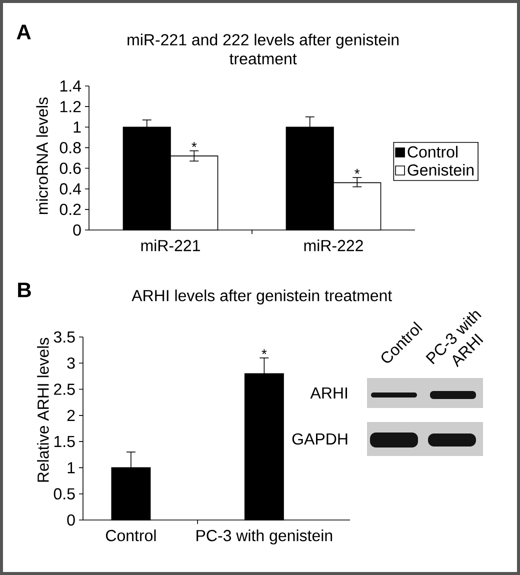  Describe the element at coordinates (24, 290) in the screenshot. I see `text: B` at that location.